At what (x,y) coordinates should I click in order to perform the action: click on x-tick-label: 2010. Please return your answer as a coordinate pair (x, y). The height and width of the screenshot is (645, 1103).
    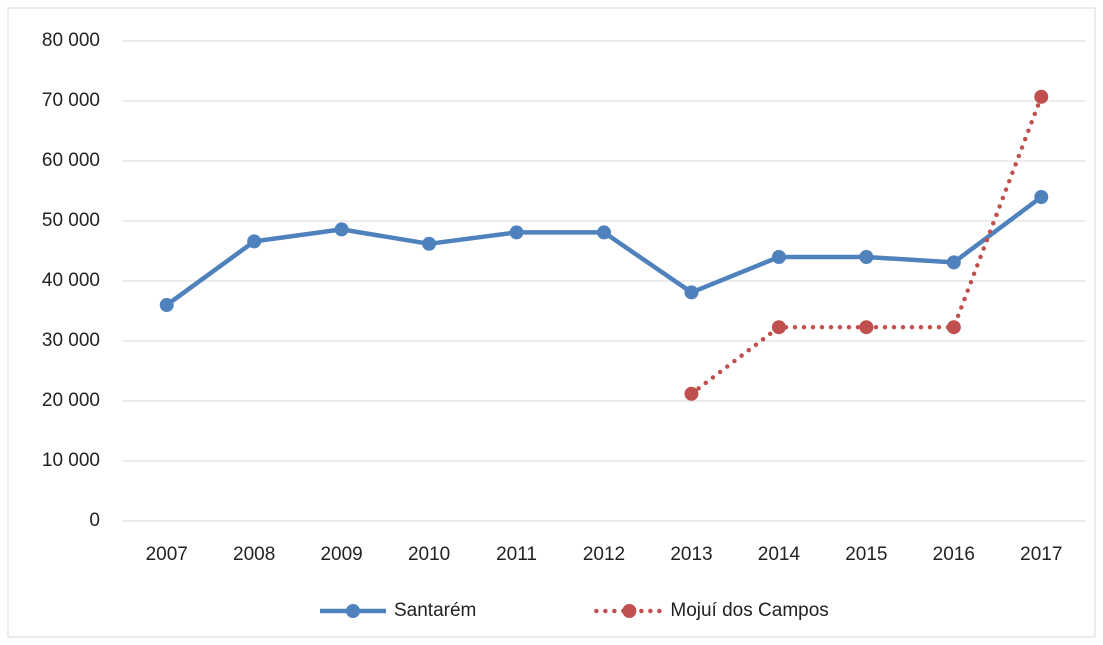
    Looking at the image, I should click on (429, 554).